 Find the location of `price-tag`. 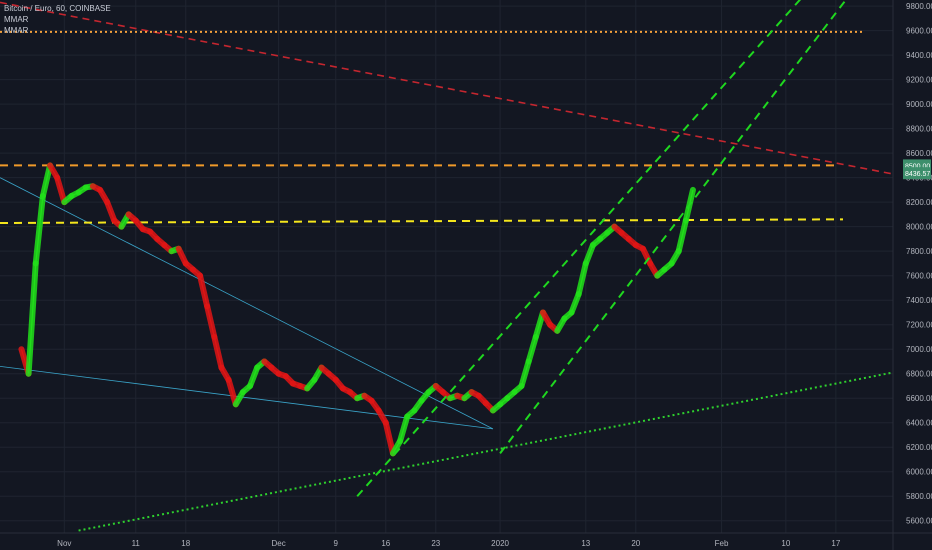

price-tag is located at coordinates (917, 173).